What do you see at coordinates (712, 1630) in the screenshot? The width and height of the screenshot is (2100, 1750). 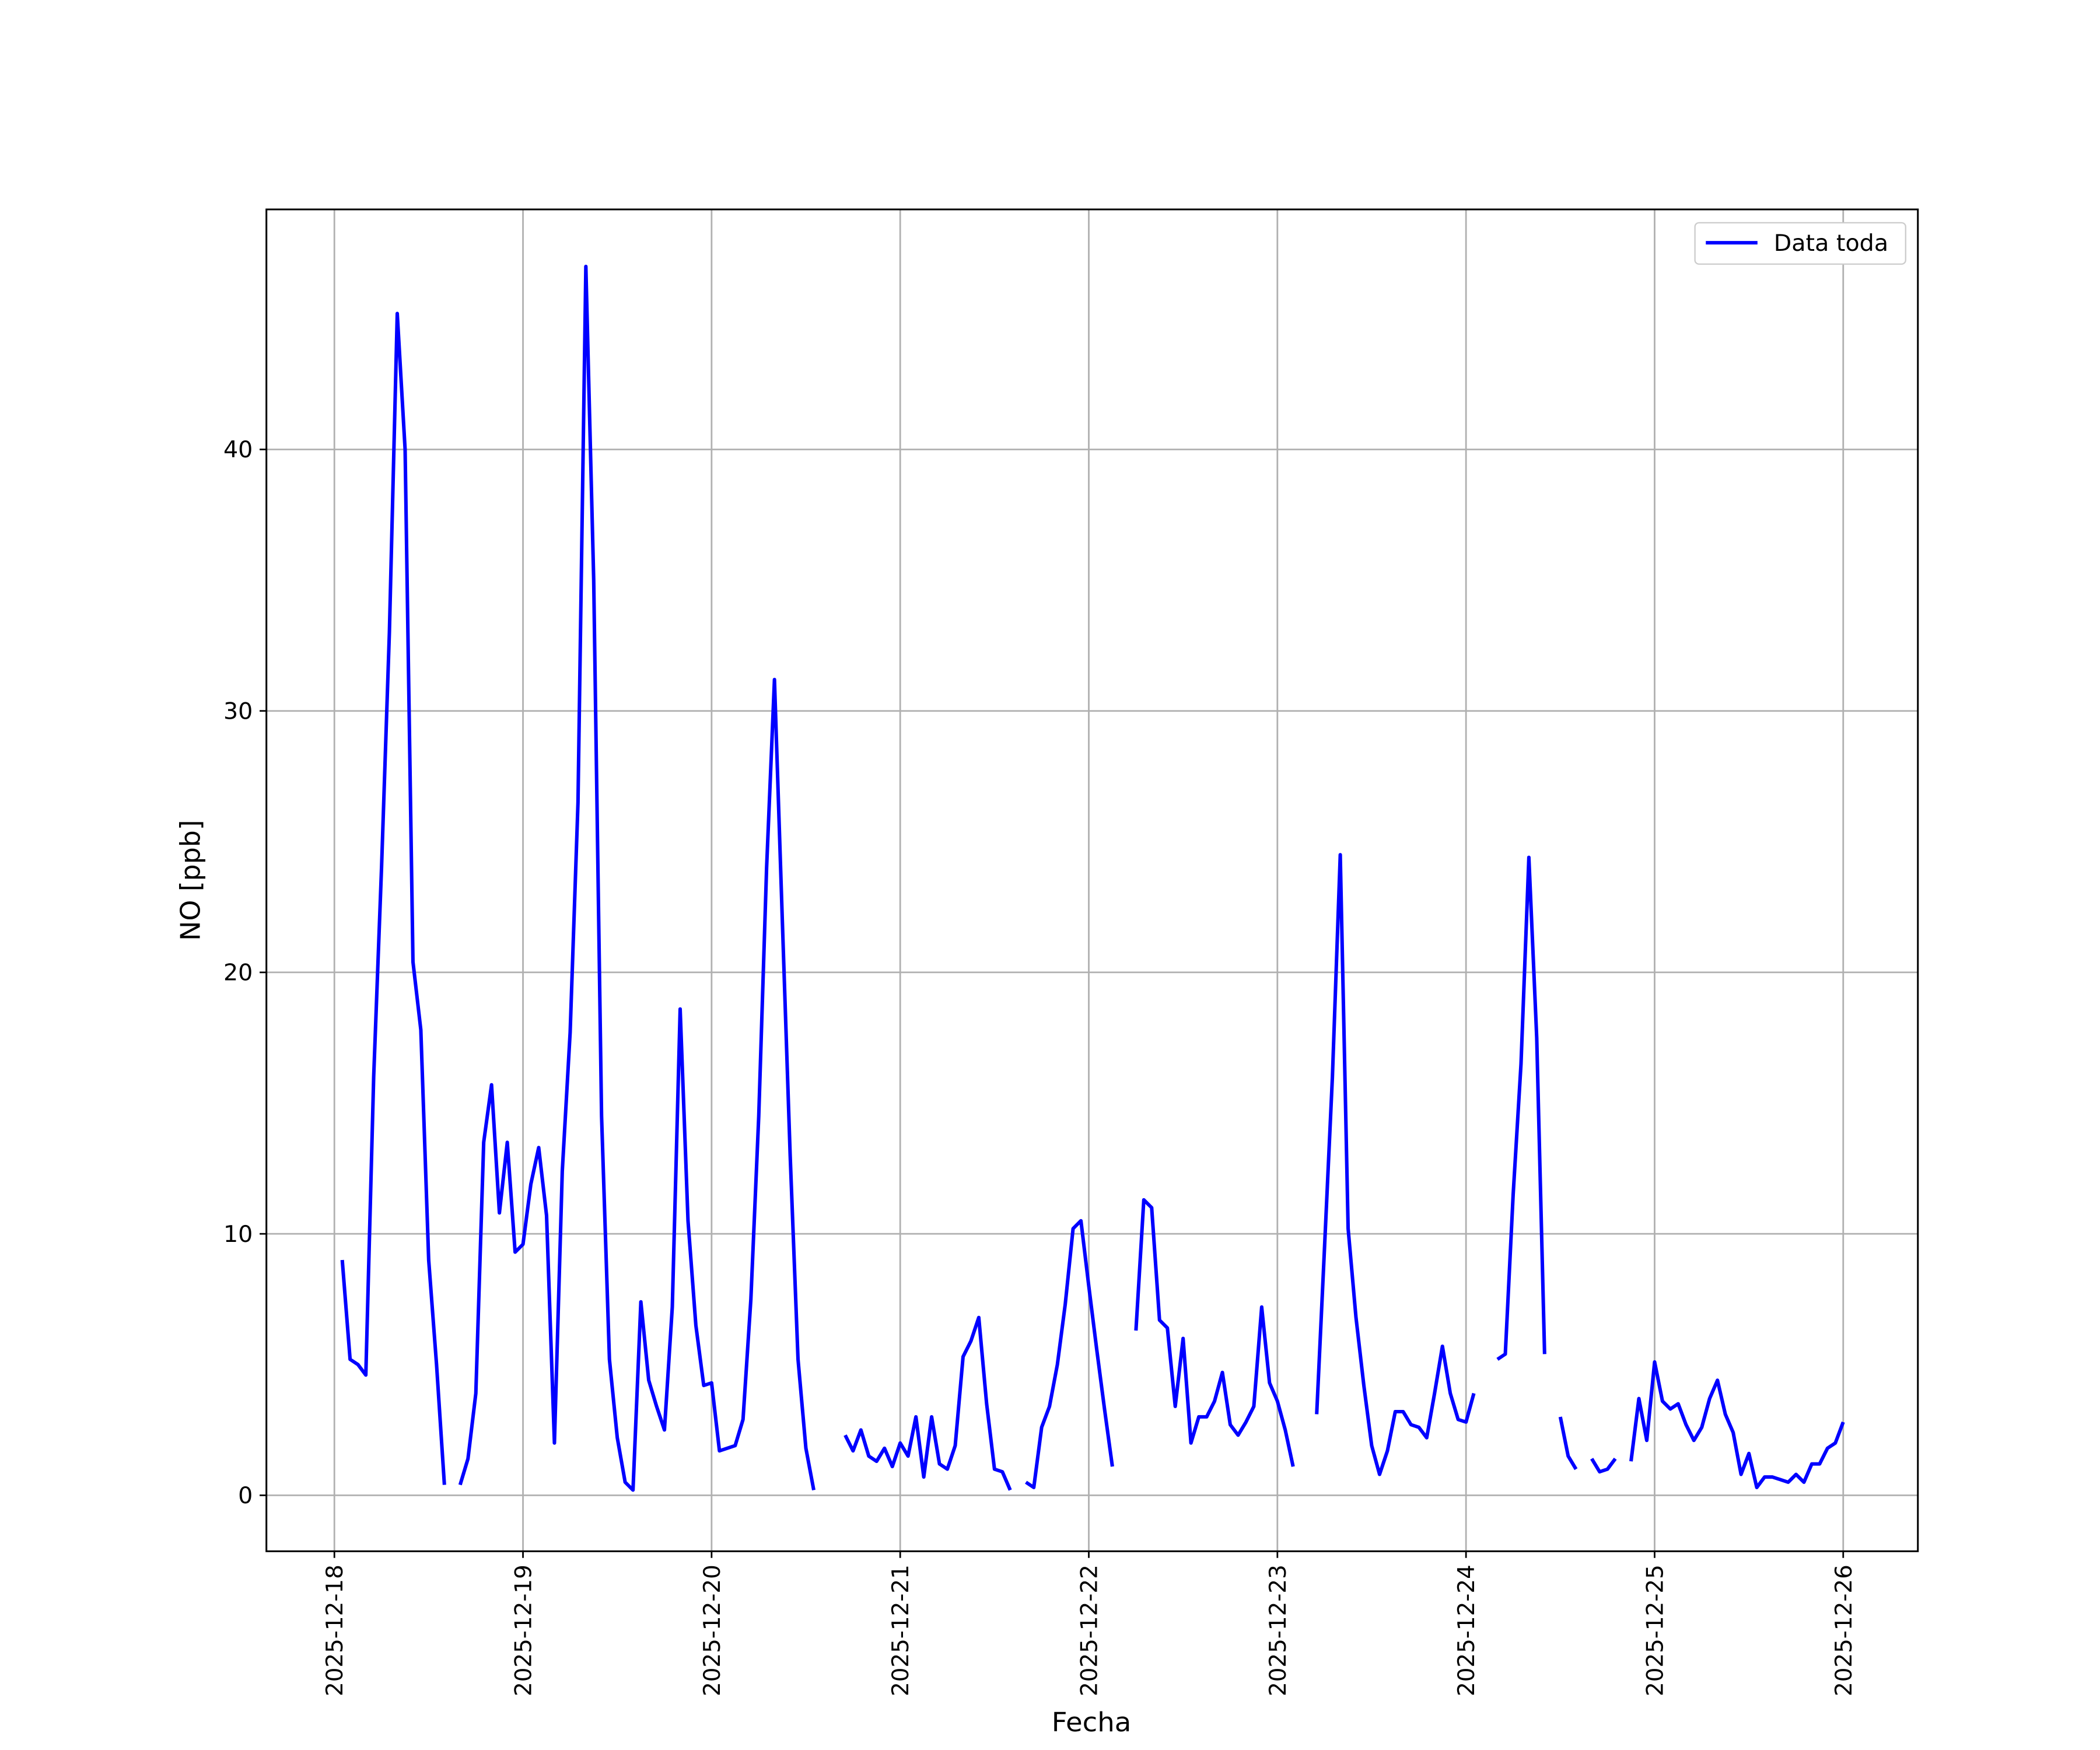 I see `x-tick-label: 2025-12-20` at bounding box center [712, 1630].